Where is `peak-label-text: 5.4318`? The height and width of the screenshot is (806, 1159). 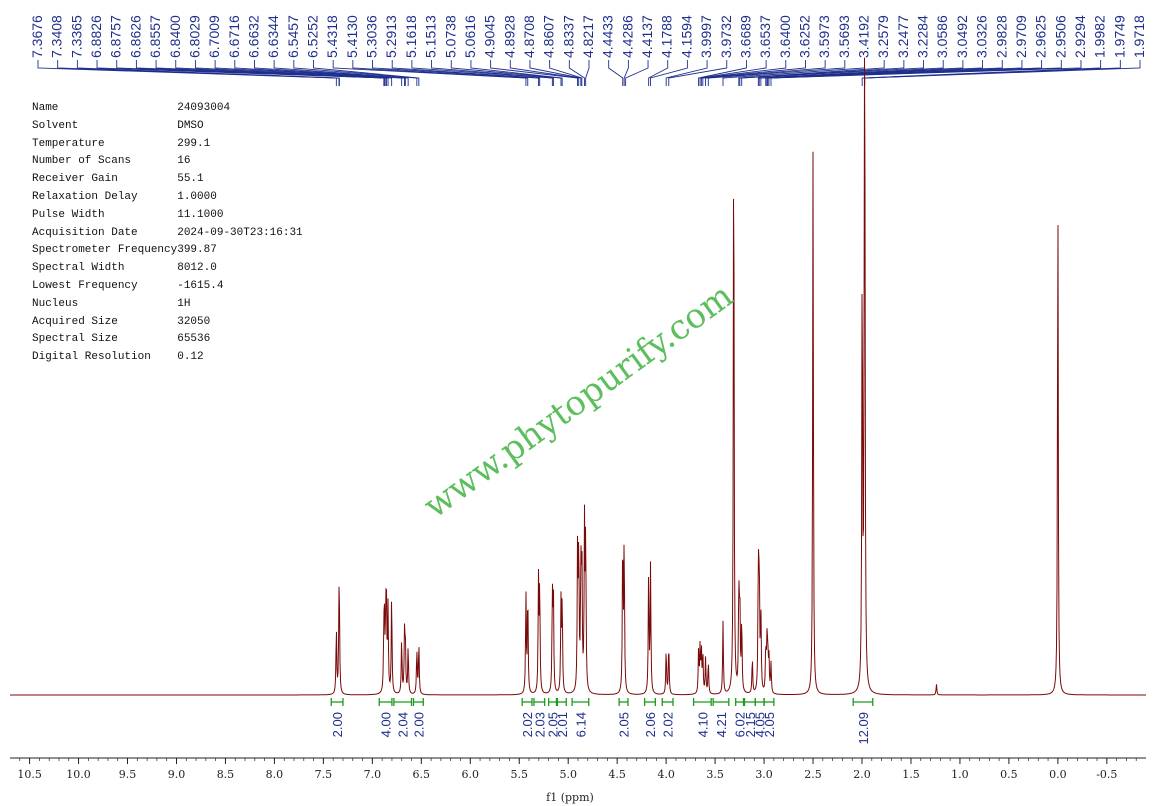
peak-label-text: 5.4318 is located at coordinates (332, 36).